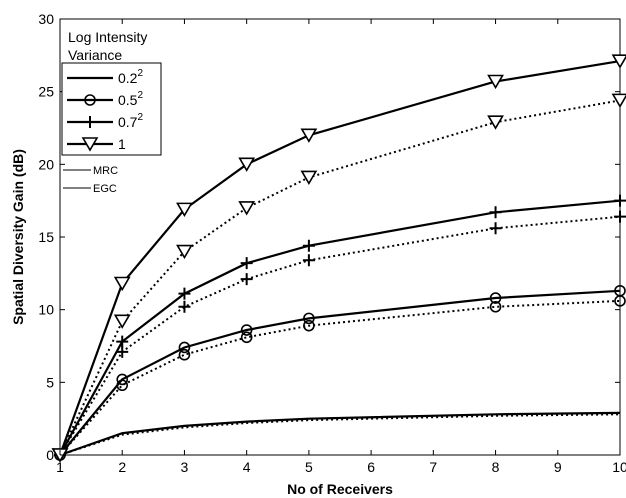 This screenshot has height=498, width=626. Describe the element at coordinates (130, 99) in the screenshot. I see `legend-label: 0.52` at that location.